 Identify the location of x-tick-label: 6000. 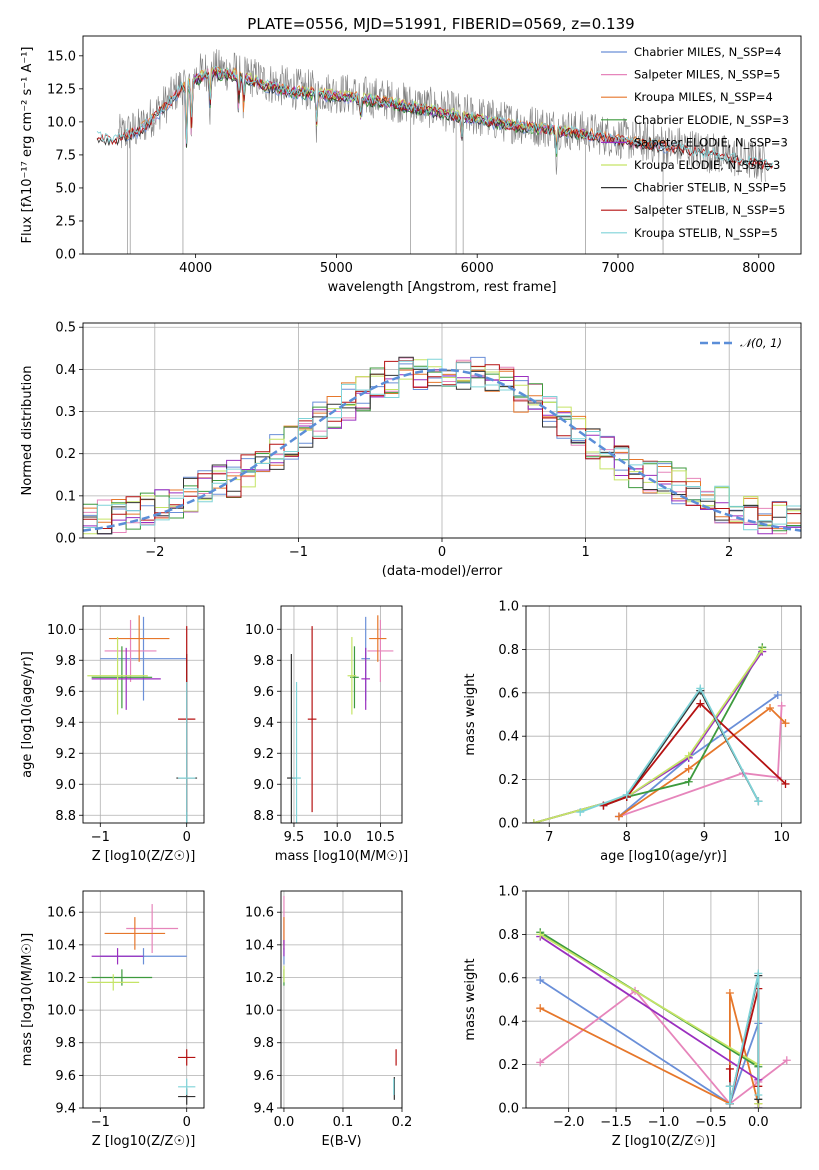
(477, 268).